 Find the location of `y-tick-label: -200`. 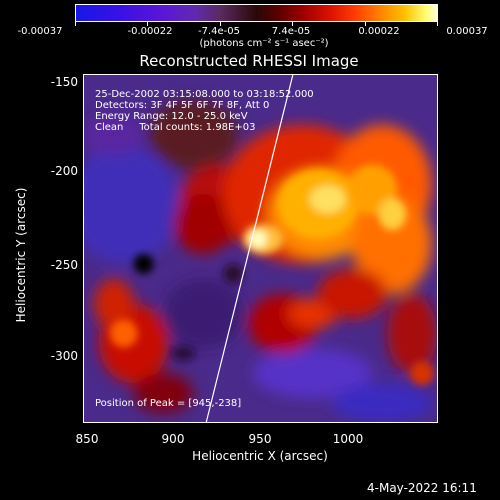

y-tick-label: -200 is located at coordinates (64, 171).